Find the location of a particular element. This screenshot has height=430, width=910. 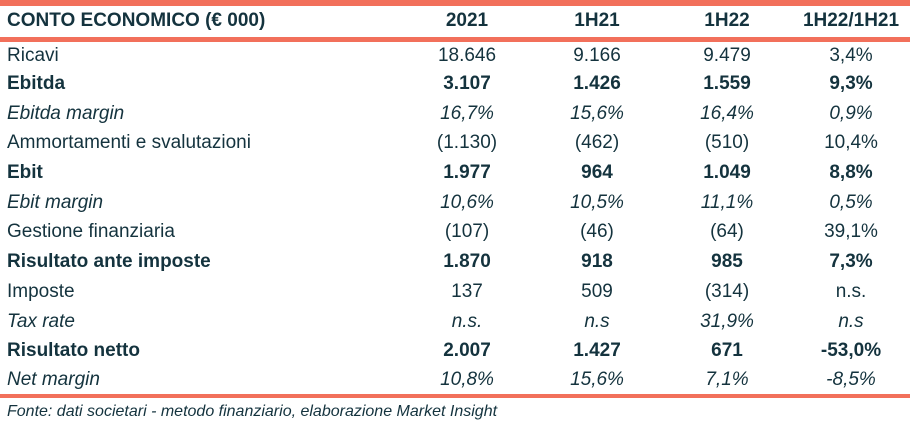

value-cell: (107) is located at coordinates (467, 232).